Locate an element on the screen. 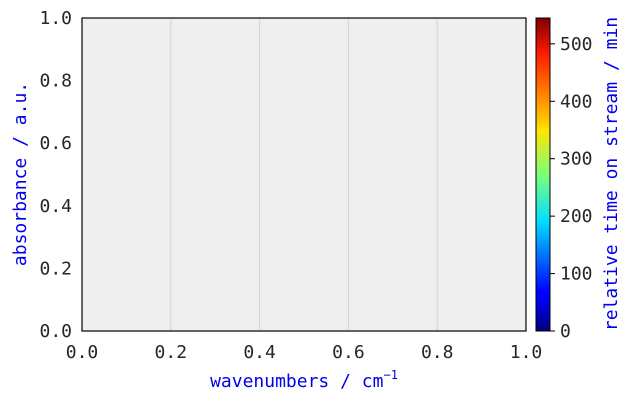 The width and height of the screenshot is (631, 401). colorbar-label: relative time on stream / min is located at coordinates (611, 174).